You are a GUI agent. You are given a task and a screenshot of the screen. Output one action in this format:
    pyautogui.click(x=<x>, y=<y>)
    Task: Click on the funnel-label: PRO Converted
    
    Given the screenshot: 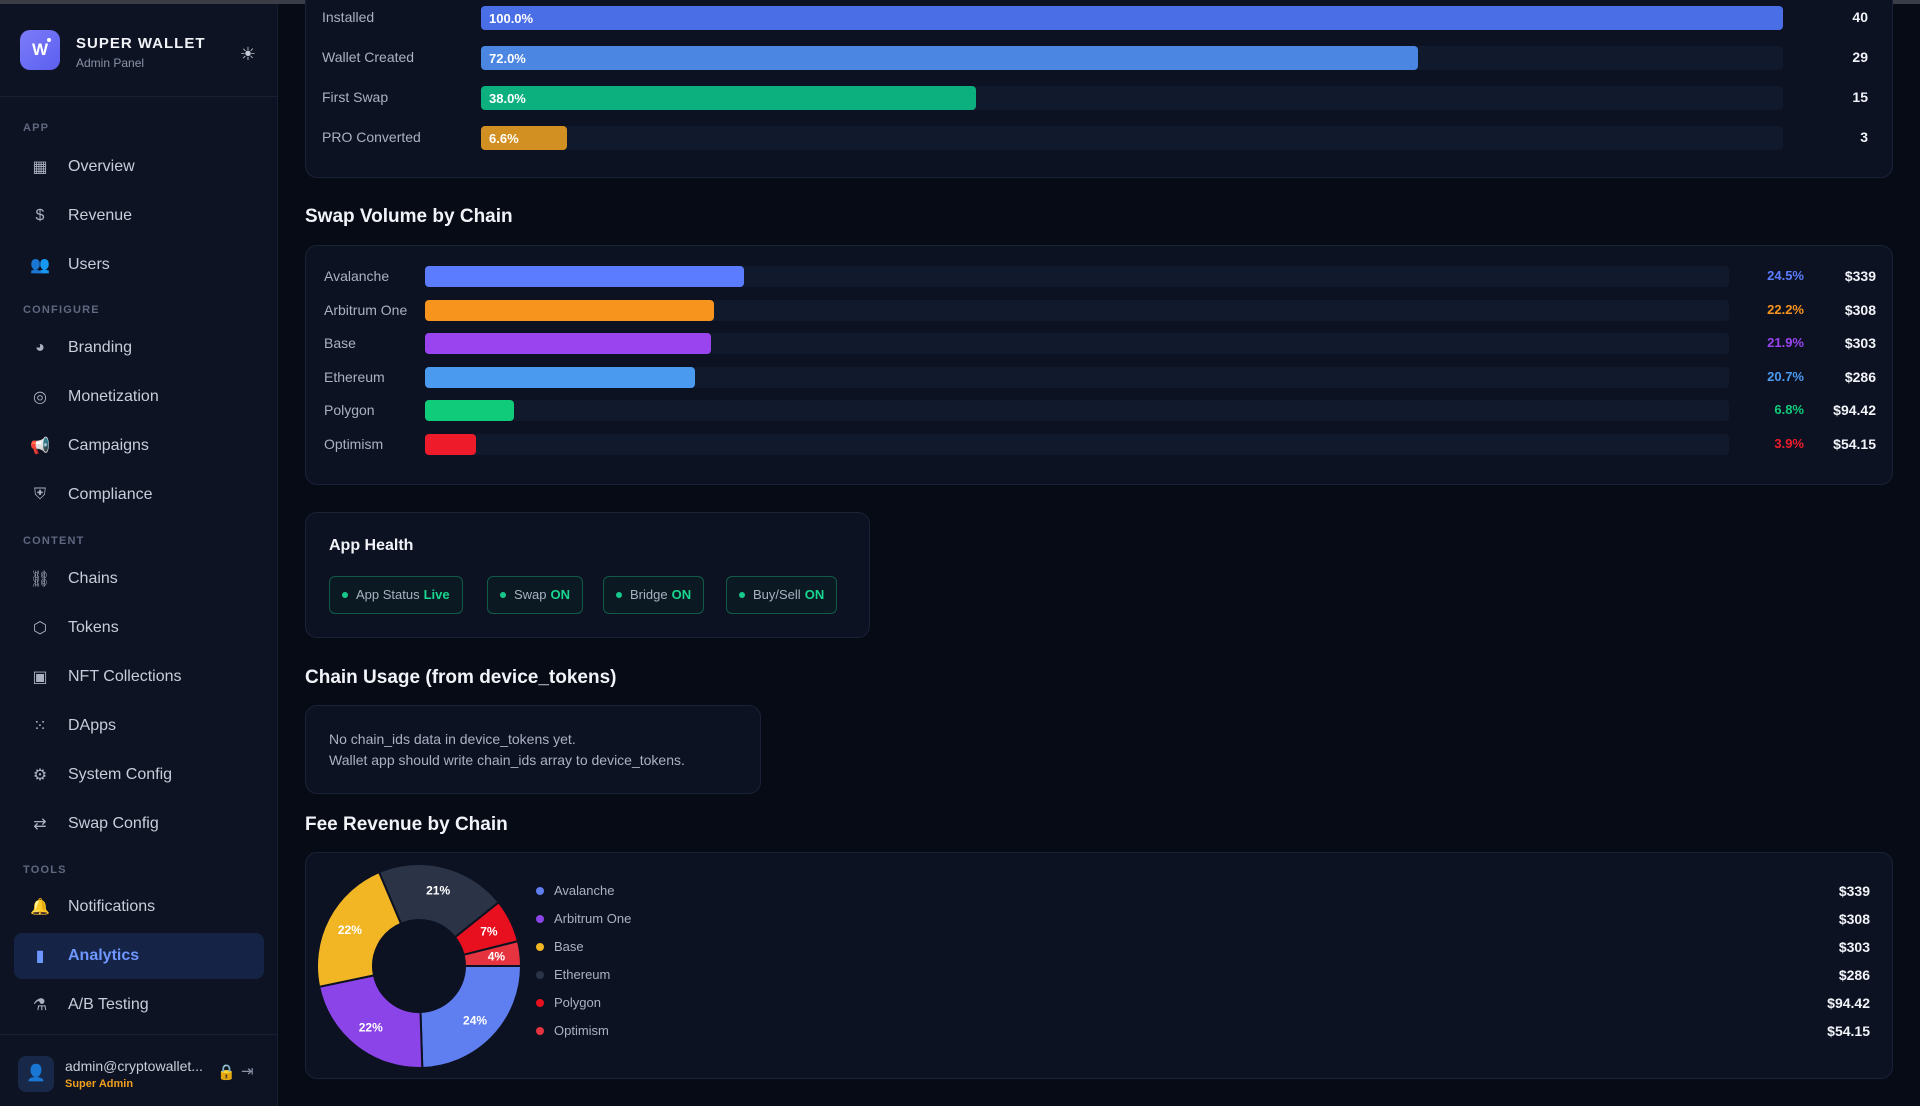 What is the action you would take?
    pyautogui.click(x=371, y=137)
    